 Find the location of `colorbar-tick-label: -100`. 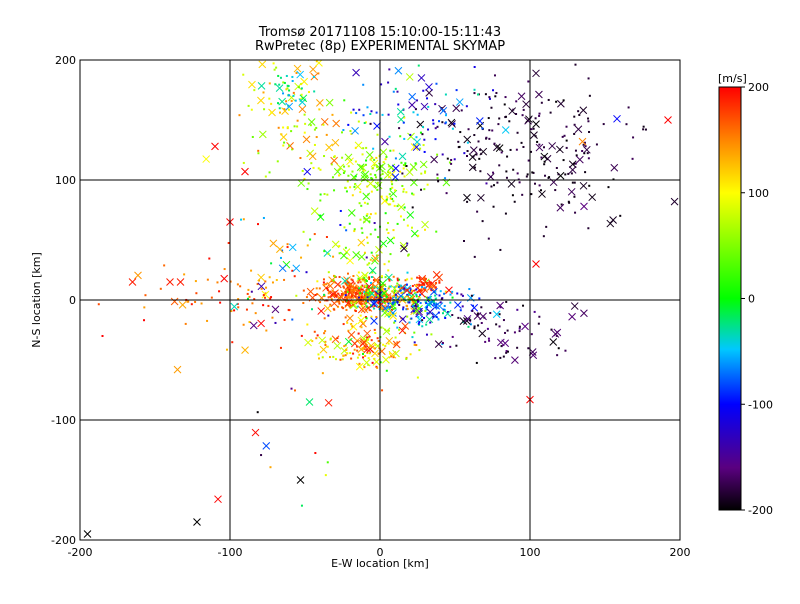

colorbar-tick-label: -100 is located at coordinates (760, 404).